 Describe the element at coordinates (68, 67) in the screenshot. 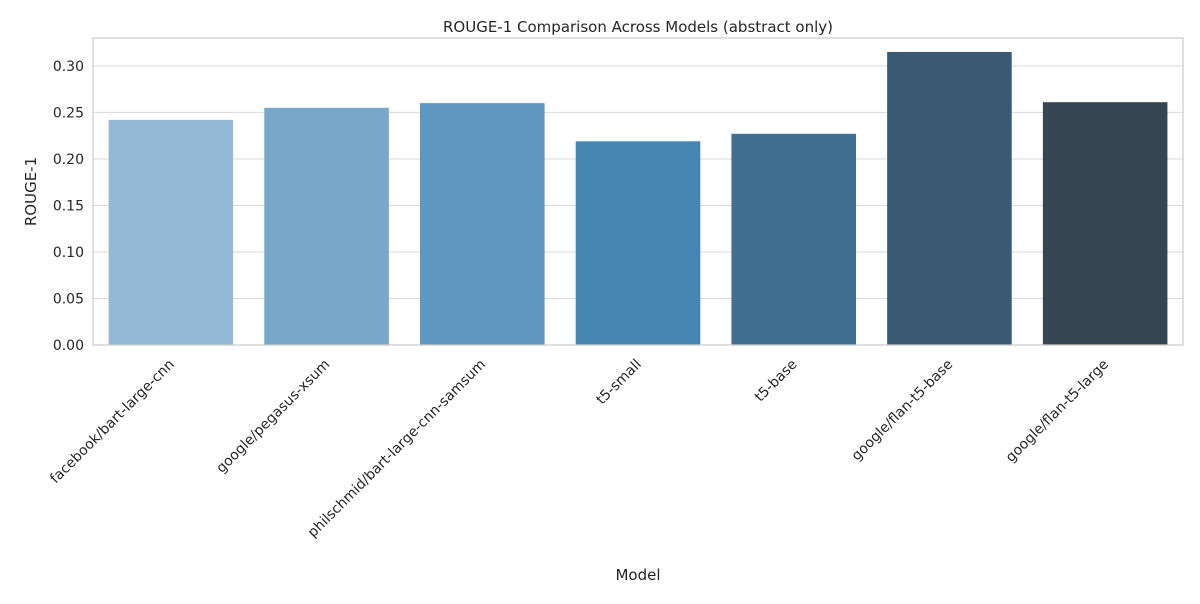

I see `y-tick-label: 0.30` at that location.